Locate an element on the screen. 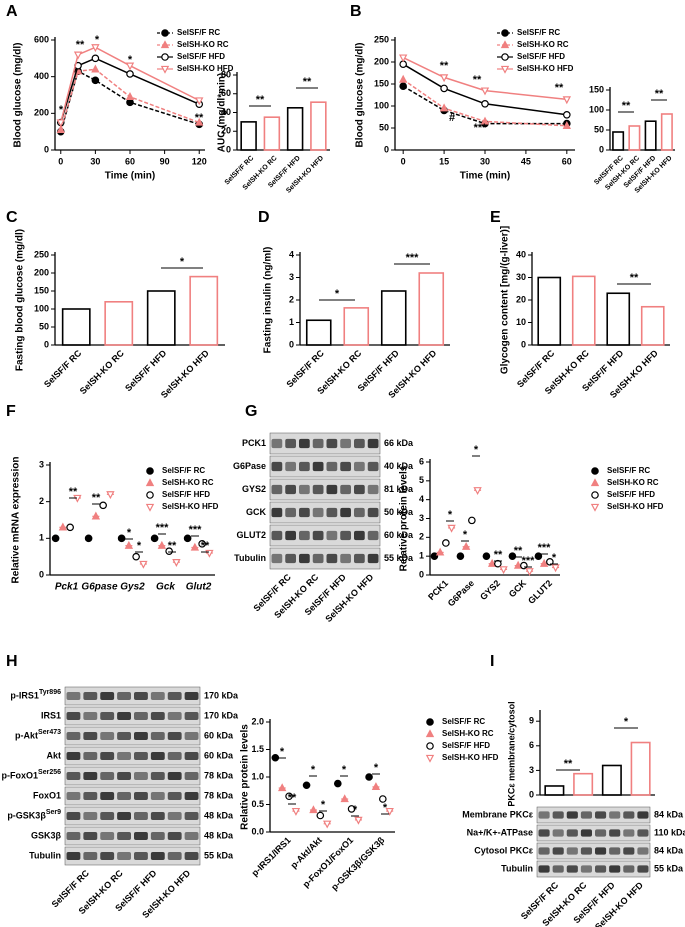  legend-label: SelSH-KO HFD is located at coordinates (190, 506).